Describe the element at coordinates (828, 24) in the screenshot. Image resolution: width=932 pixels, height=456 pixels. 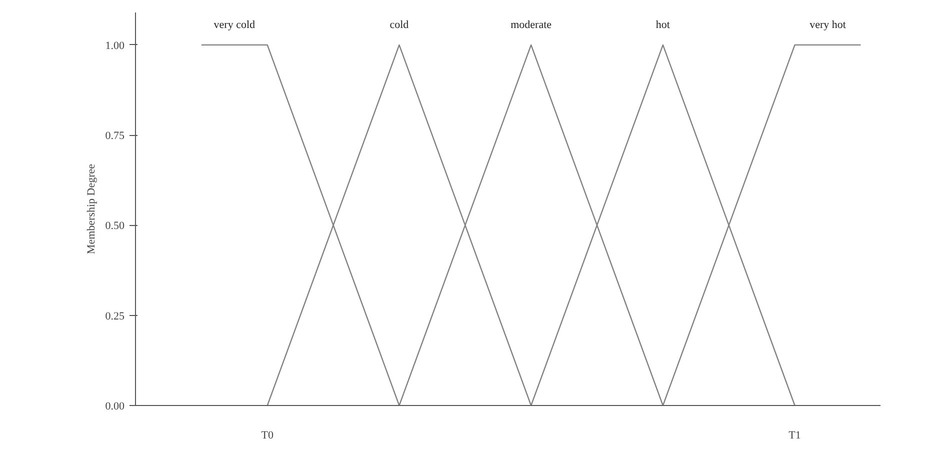
I see `series-label: very hot` at that location.